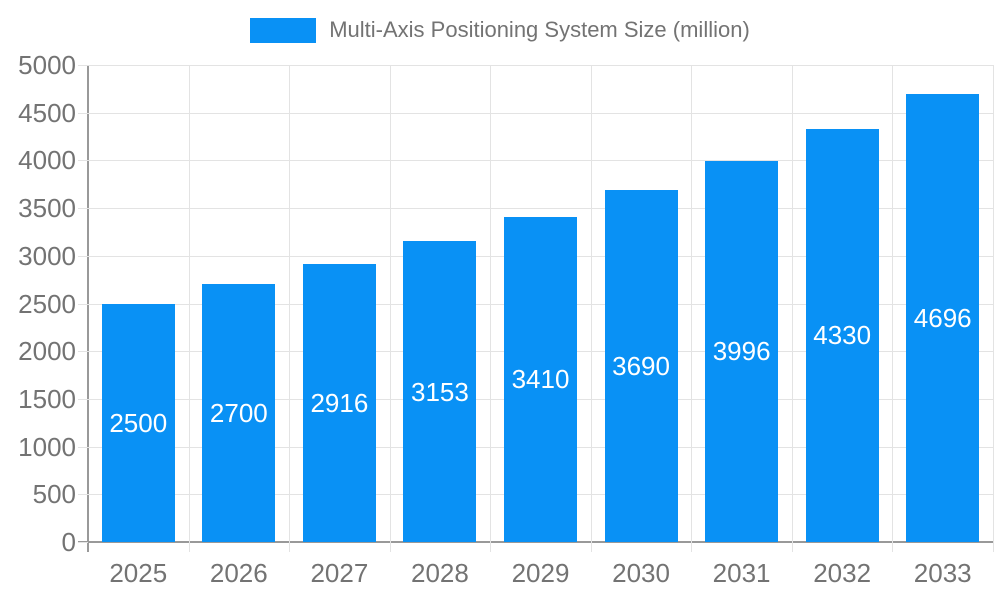 Image resolution: width=1000 pixels, height=600 pixels. Describe the element at coordinates (47, 160) in the screenshot. I see `y-axis-label: 4000` at that location.